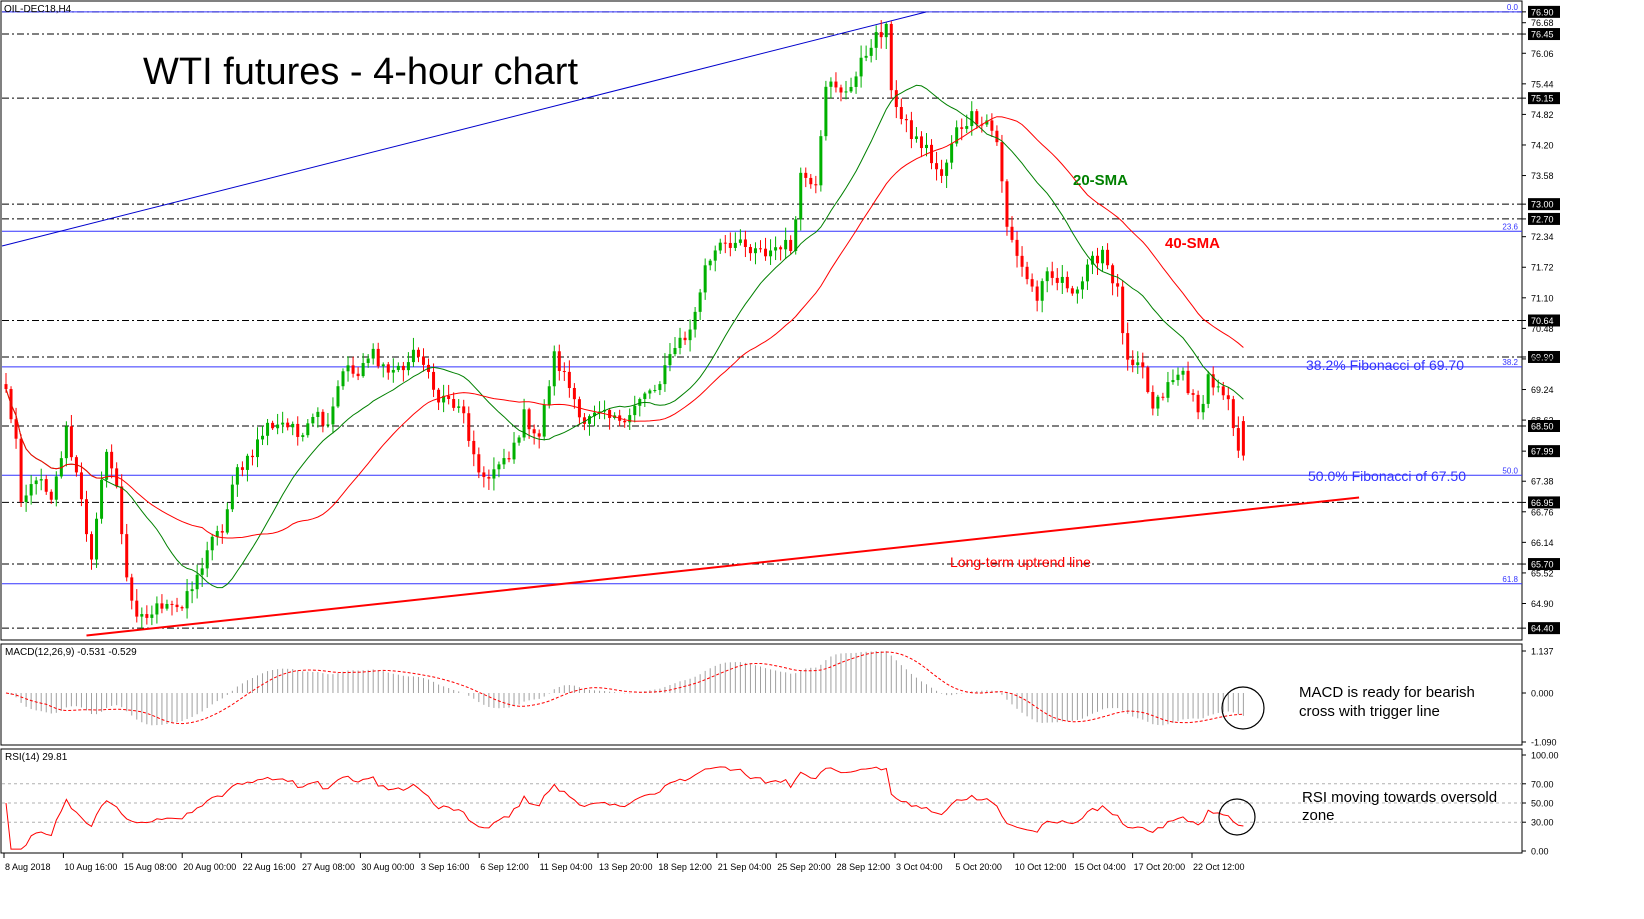 The width and height of the screenshot is (1644, 919). I want to click on symbol-label: OIL-DEC18,H4, so click(38, 9).